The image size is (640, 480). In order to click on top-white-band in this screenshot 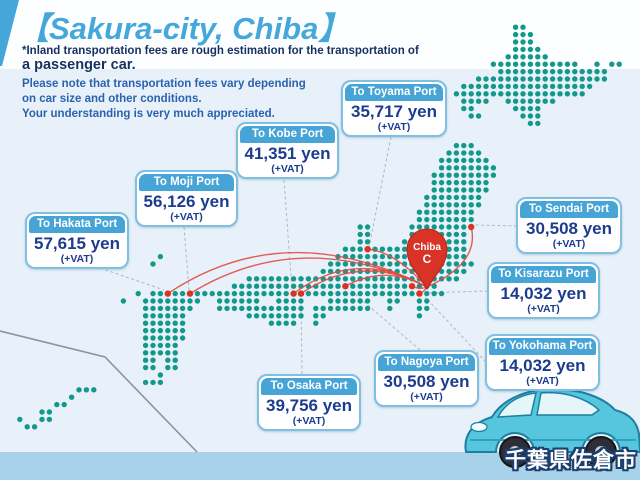, I will do `click(320, 34)`.